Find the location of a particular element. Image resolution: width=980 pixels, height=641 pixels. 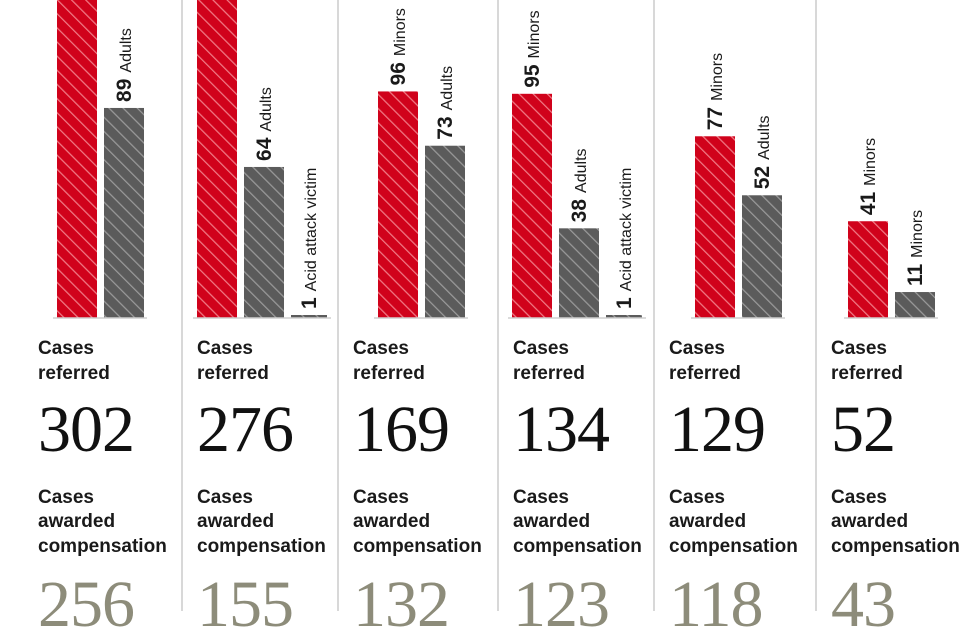

bar-label-p5-1: 77 Minors is located at coordinates (715, 91).